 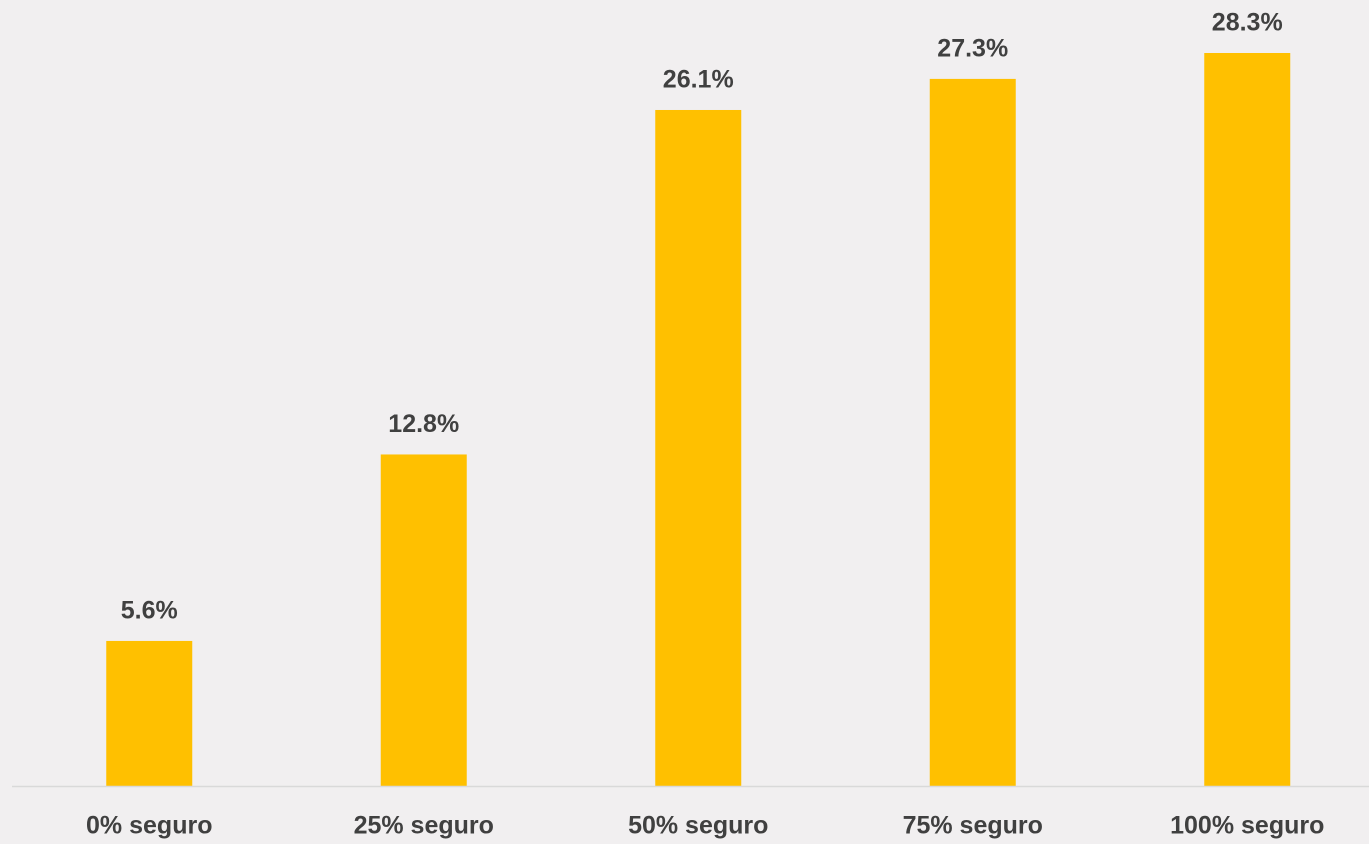 I want to click on x-tick-label: 75% seguro, so click(x=973, y=826).